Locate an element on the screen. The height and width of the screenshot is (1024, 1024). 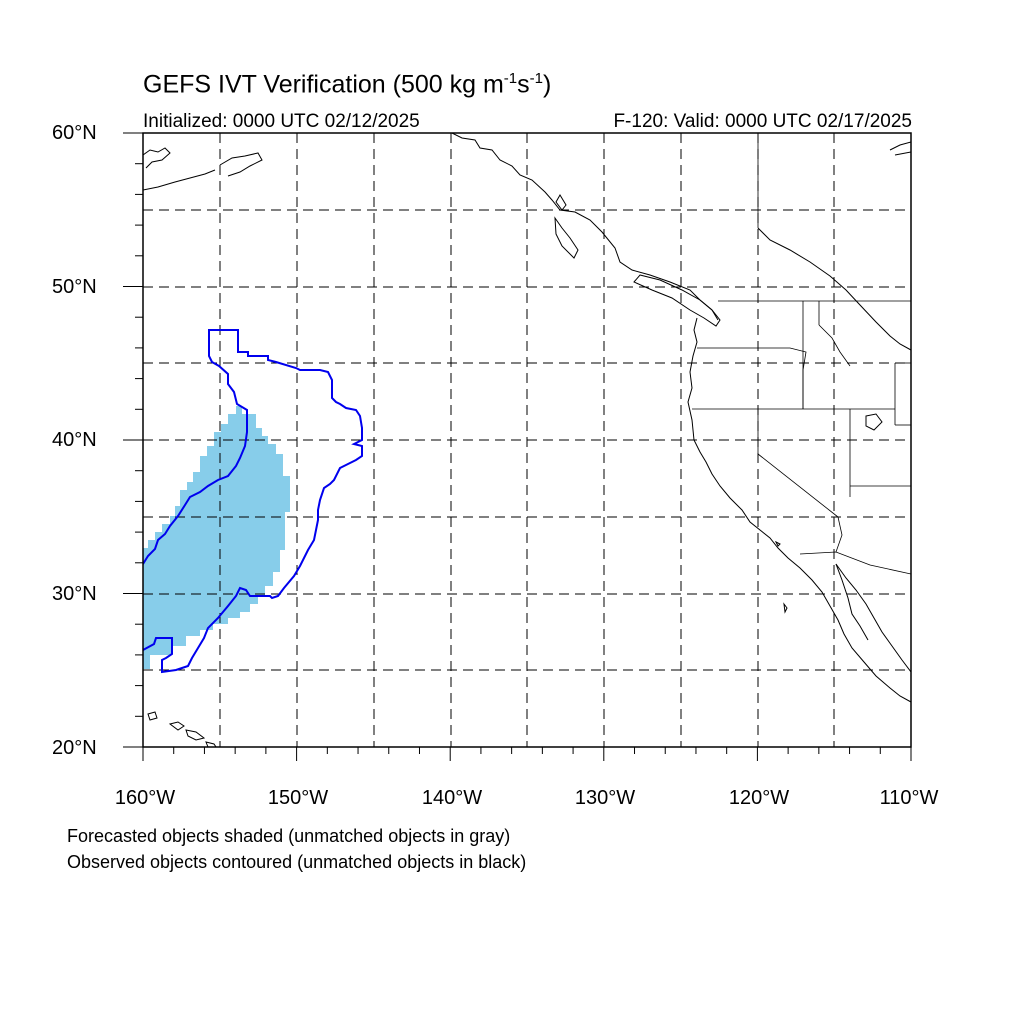
lat-label-20n: 20°N is located at coordinates (74, 748).